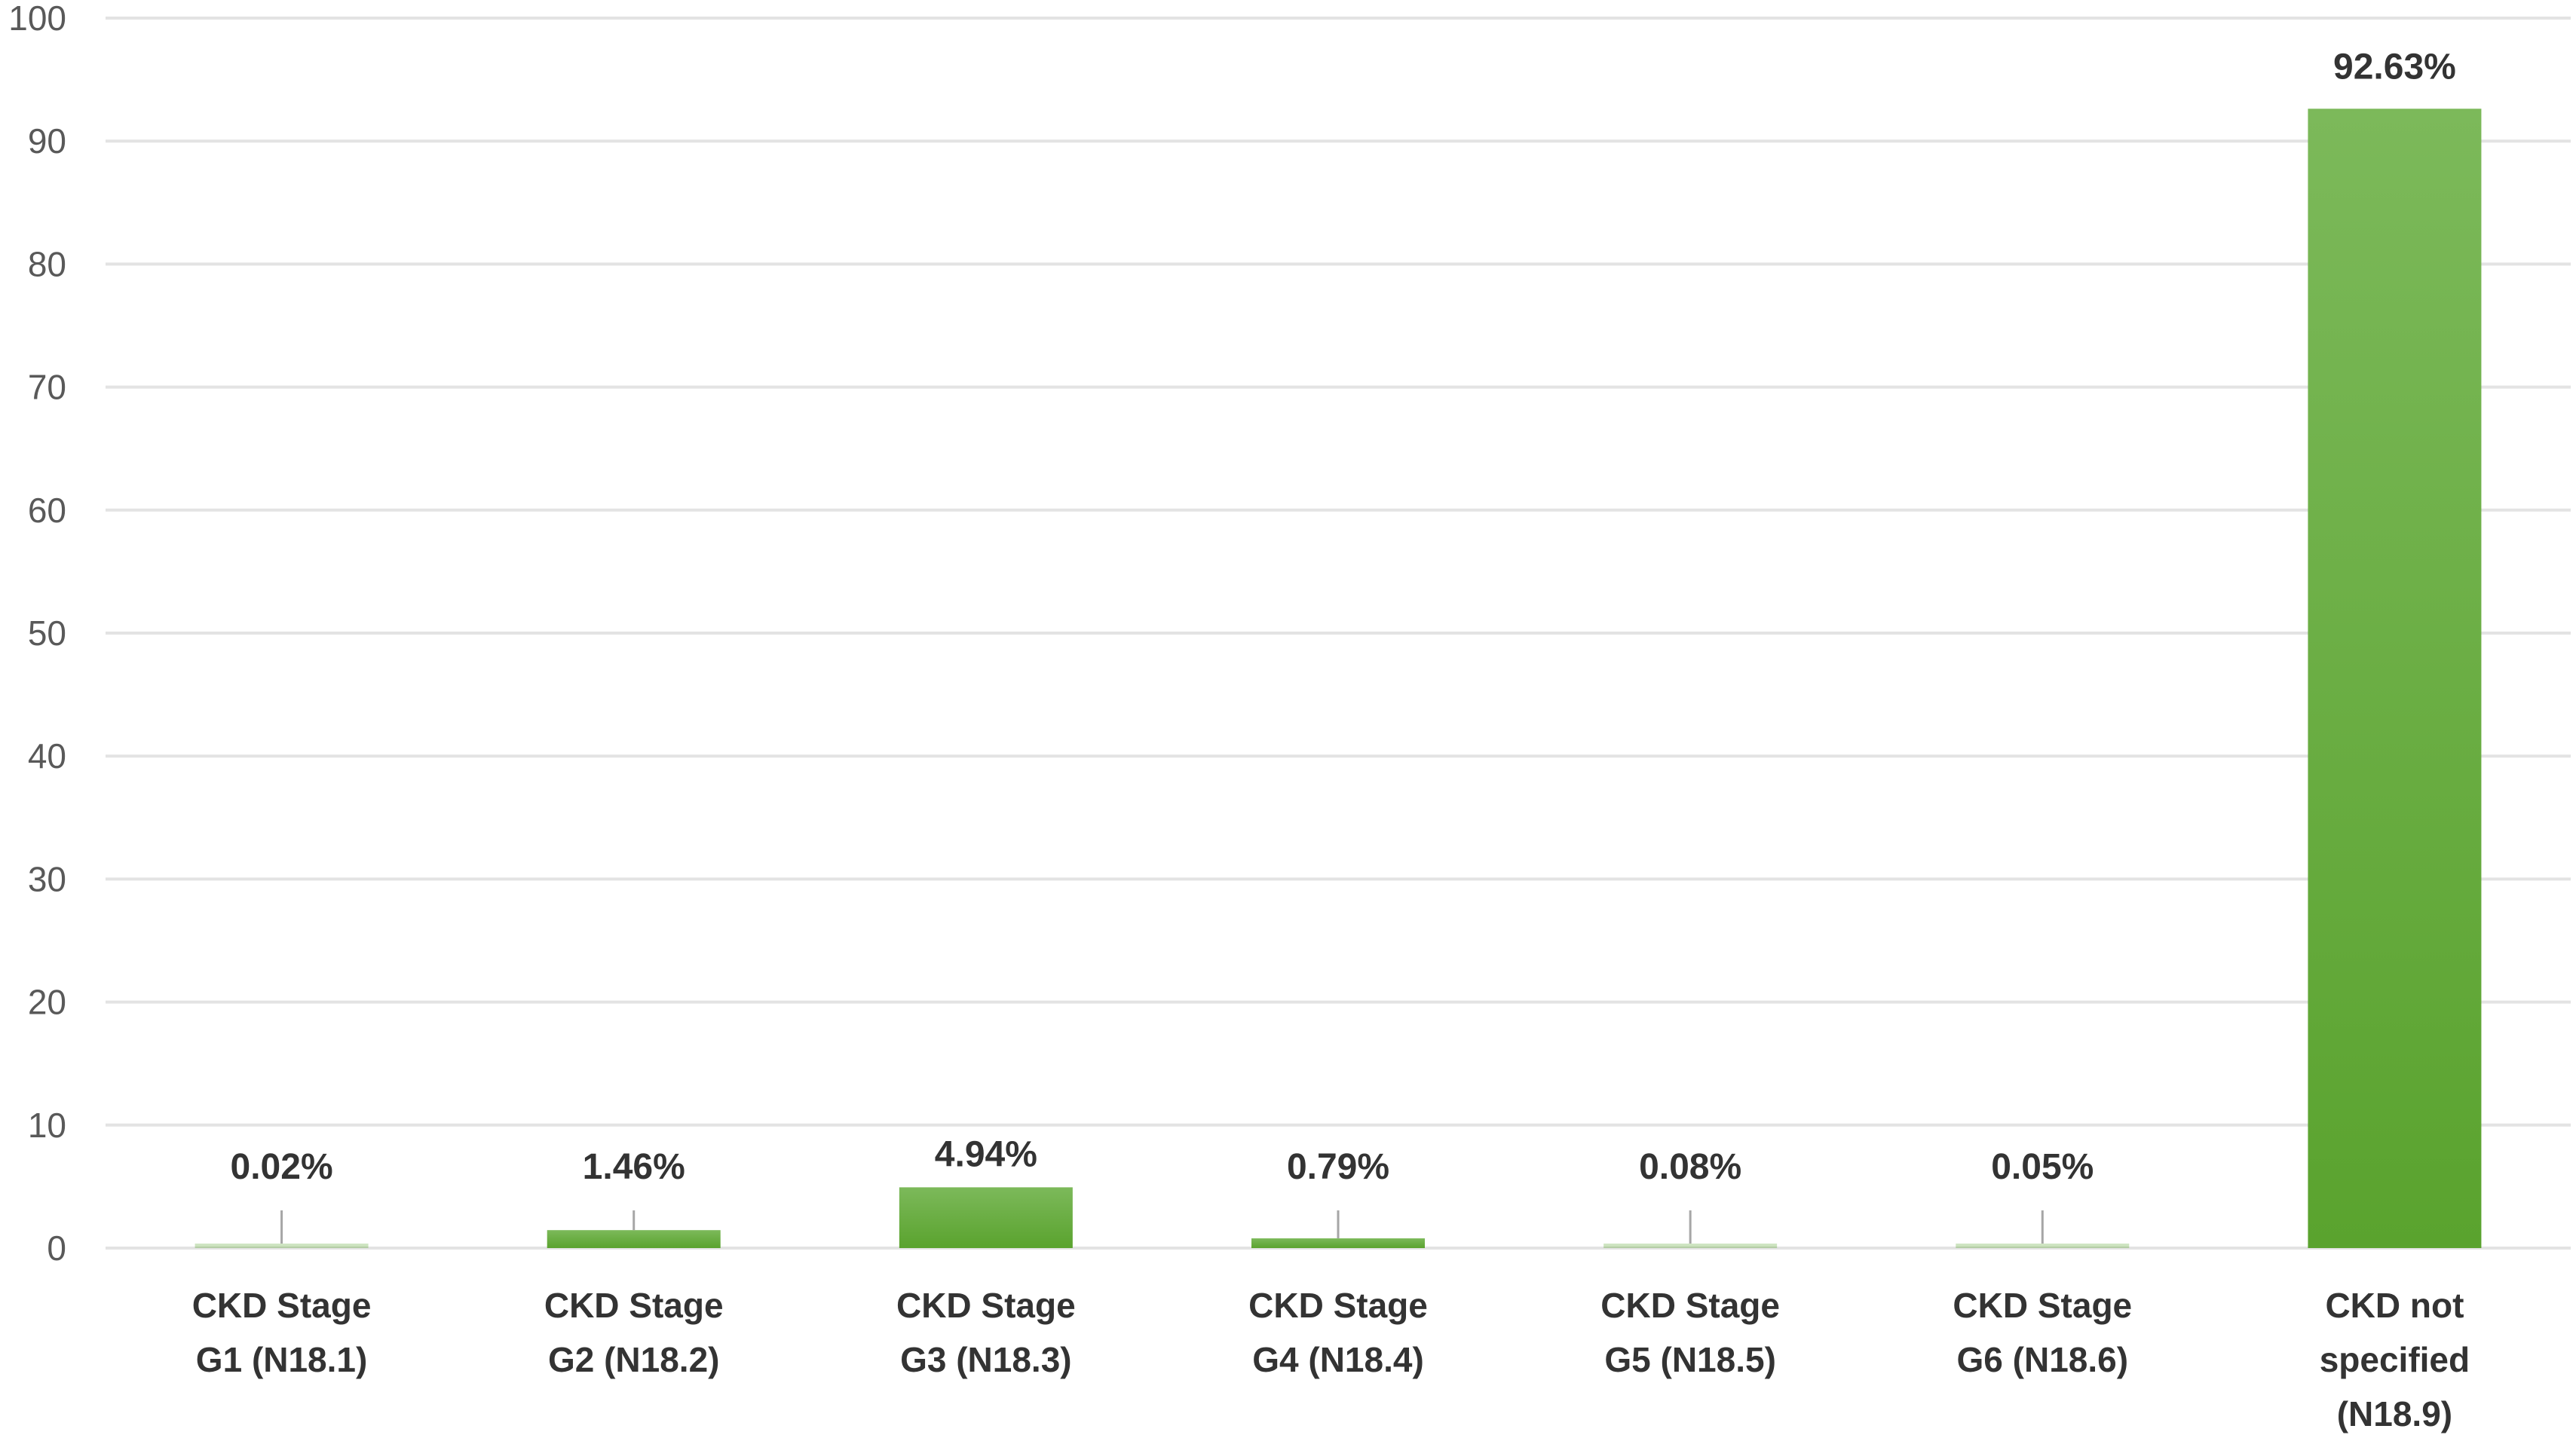  I want to click on data-label-6: 0.05%, so click(2042, 1167).